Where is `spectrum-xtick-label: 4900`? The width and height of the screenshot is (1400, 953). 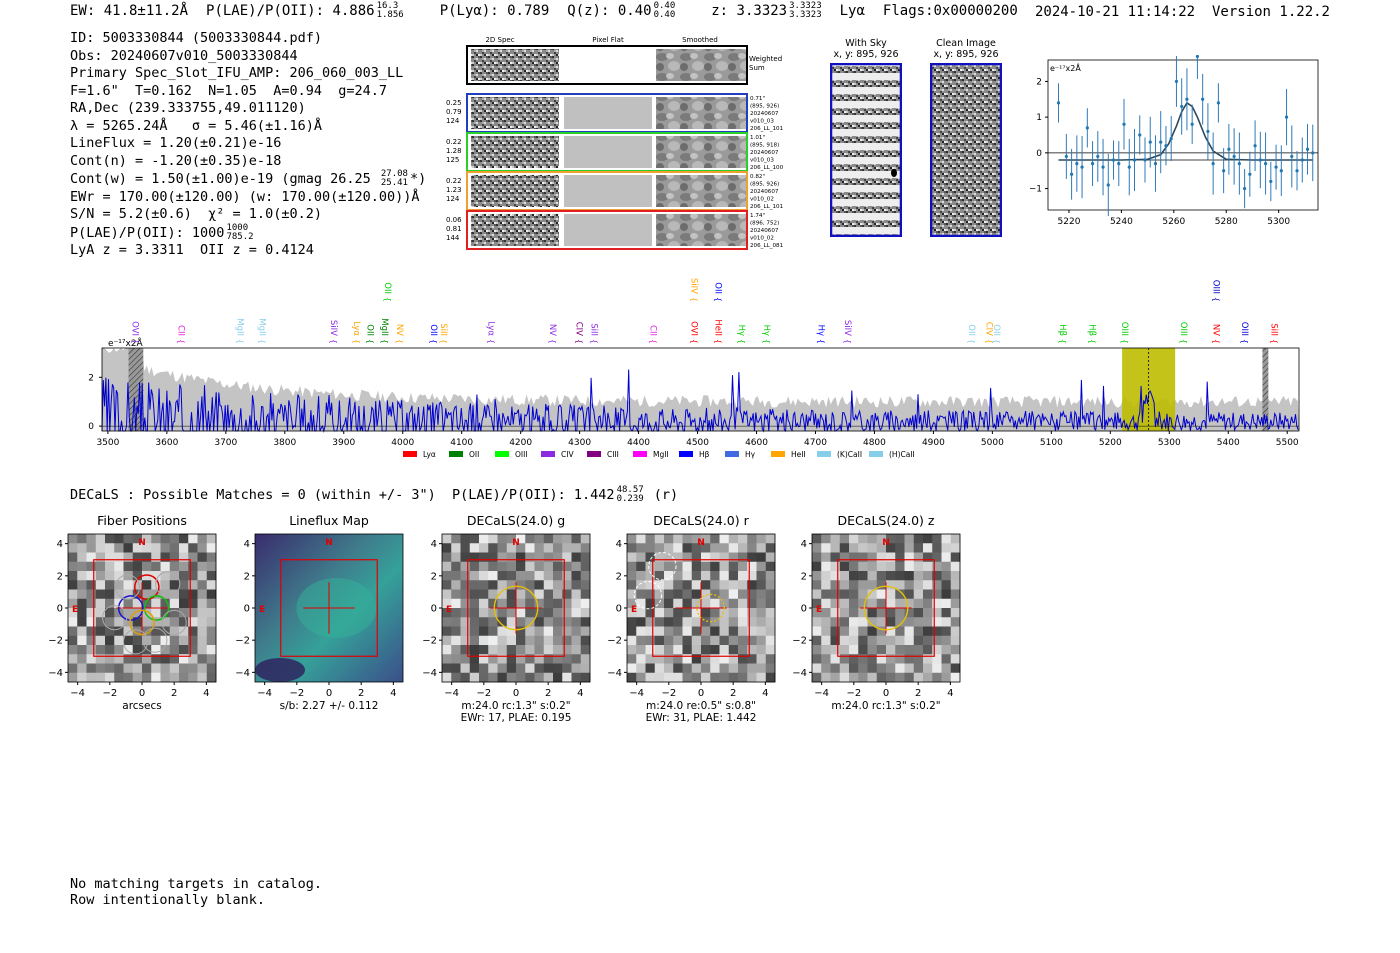
spectrum-xtick-label: 4900 is located at coordinates (933, 443).